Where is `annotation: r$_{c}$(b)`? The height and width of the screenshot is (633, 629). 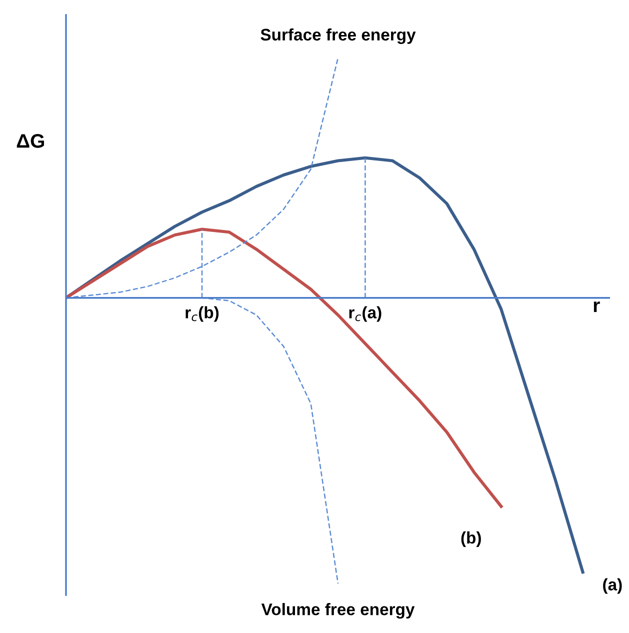
annotation: r$_{c}$(b) is located at coordinates (202, 314).